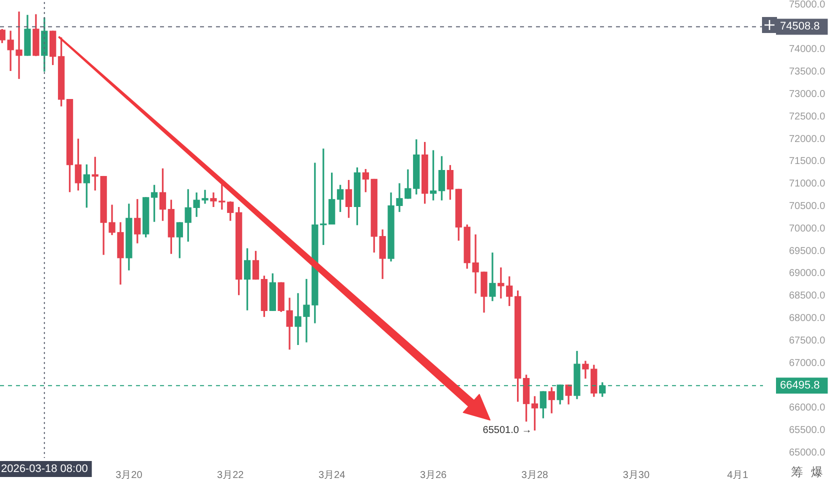 The height and width of the screenshot is (479, 829). What do you see at coordinates (807, 184) in the screenshot?
I see `y-tick-label: 71000.0` at bounding box center [807, 184].